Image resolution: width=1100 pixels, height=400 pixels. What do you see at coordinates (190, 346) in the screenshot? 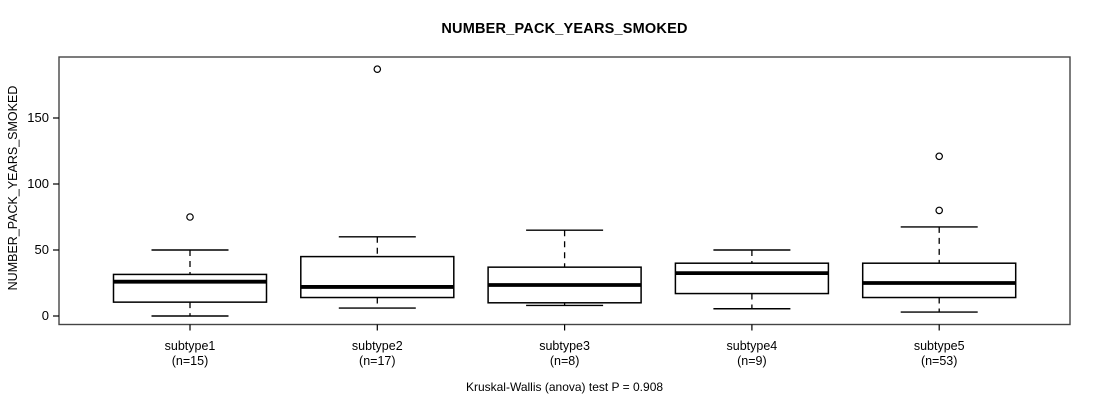
I see `group-name: subtype1` at bounding box center [190, 346].